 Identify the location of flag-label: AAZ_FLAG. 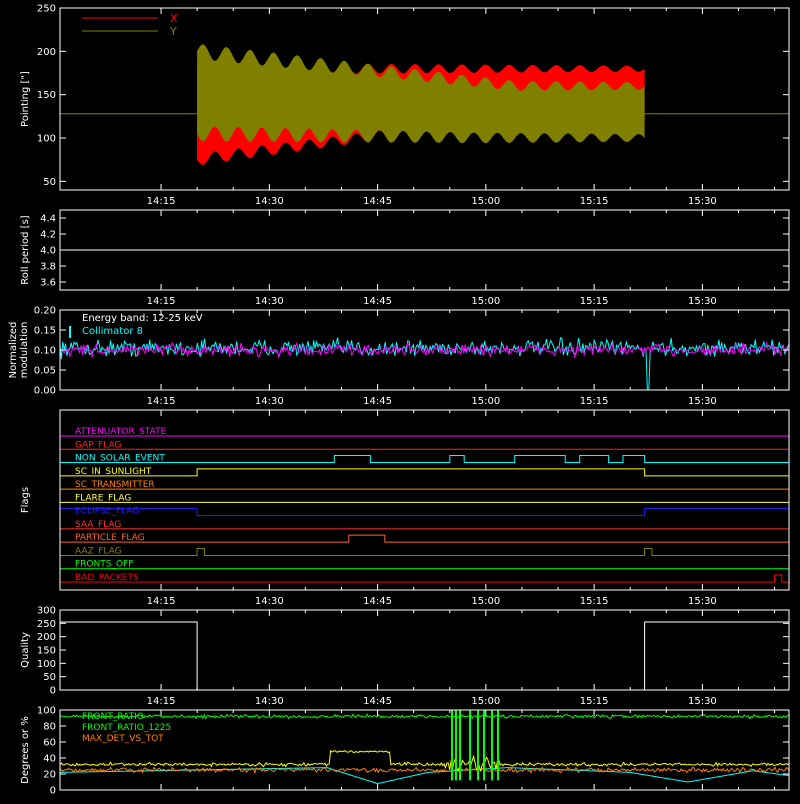
(98, 551).